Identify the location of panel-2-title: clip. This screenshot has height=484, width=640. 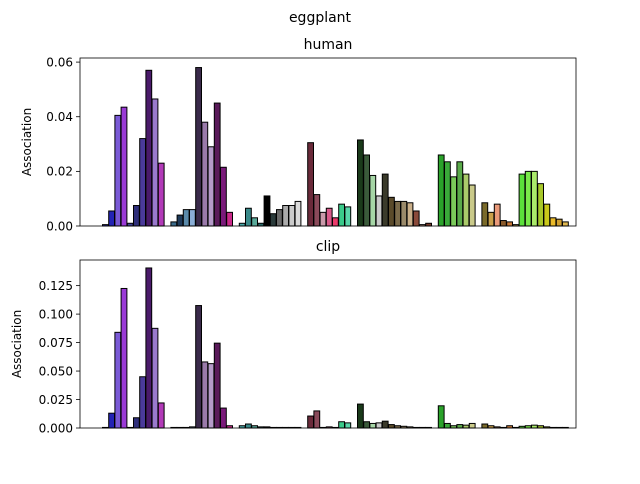
(328, 247).